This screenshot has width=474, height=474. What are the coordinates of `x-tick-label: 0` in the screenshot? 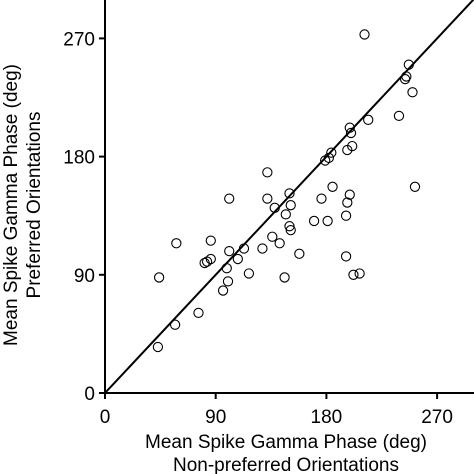 It's located at (105, 417).